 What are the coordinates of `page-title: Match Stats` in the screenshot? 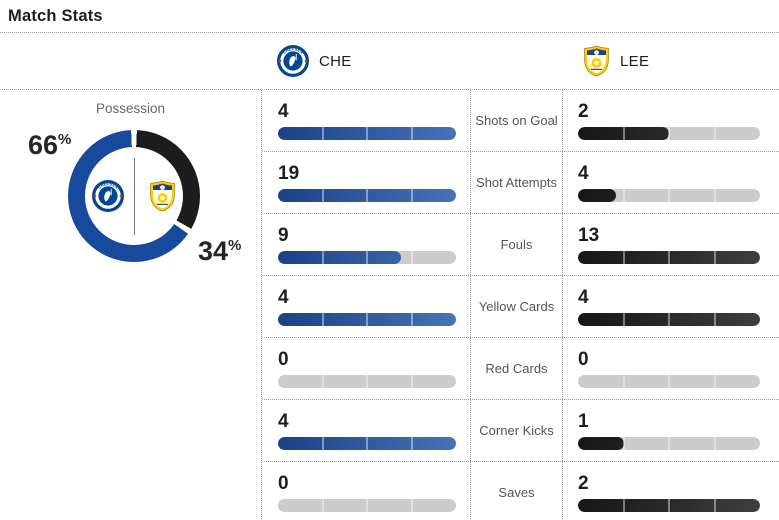 It's located at (55, 15).